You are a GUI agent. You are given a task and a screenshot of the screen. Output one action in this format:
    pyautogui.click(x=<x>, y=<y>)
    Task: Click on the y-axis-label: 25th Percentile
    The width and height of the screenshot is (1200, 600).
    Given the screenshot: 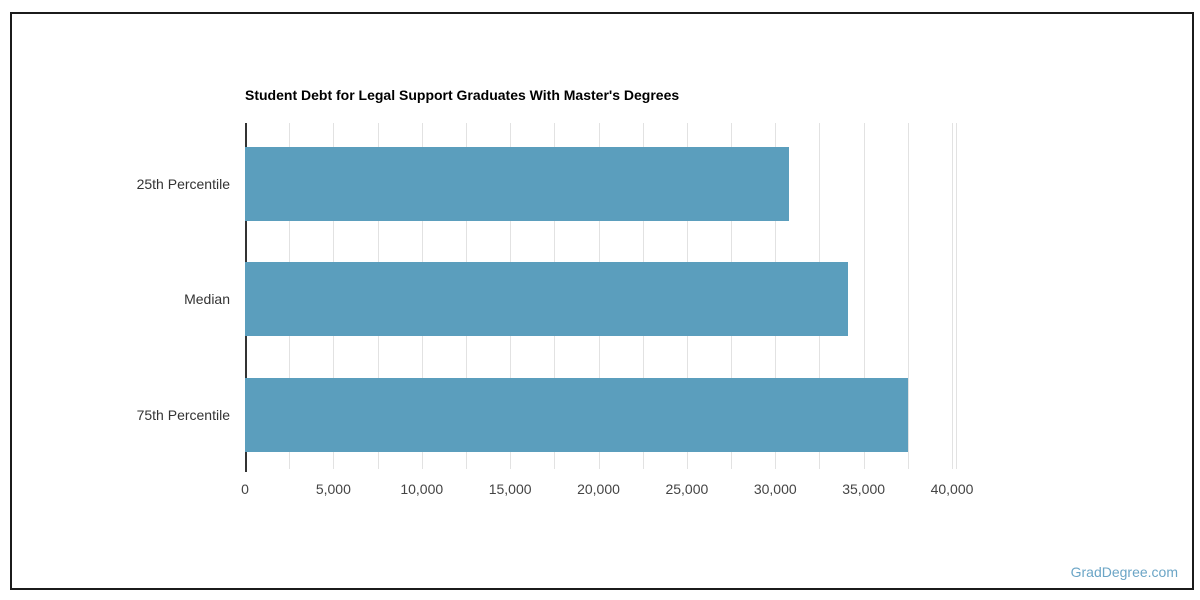 What is the action you would take?
    pyautogui.click(x=183, y=184)
    